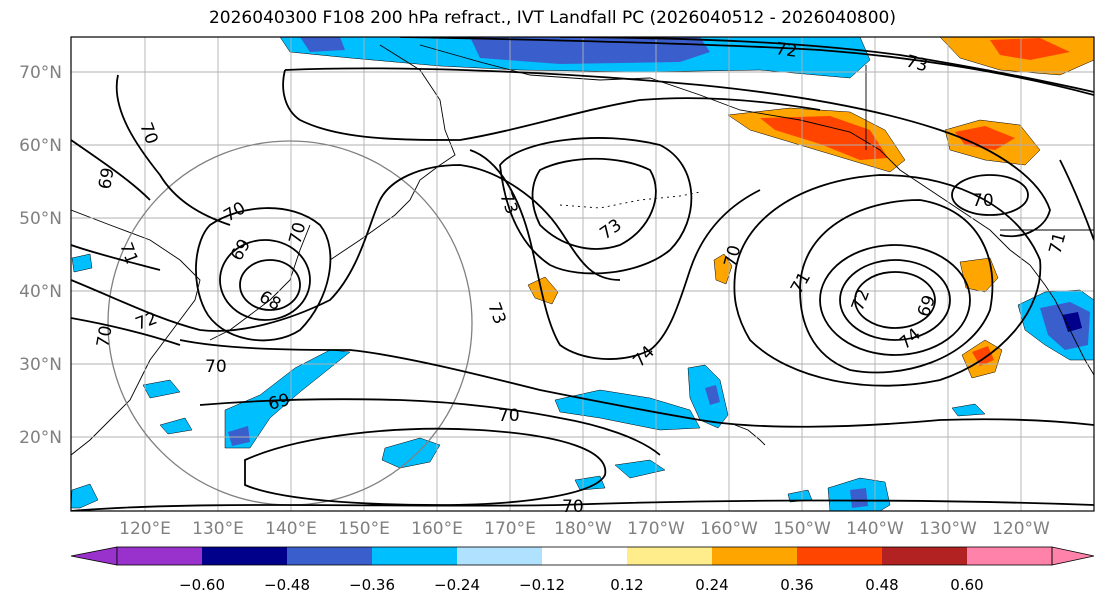 The width and height of the screenshot is (1105, 604). I want to click on contour-72-trough, so click(346, 248).